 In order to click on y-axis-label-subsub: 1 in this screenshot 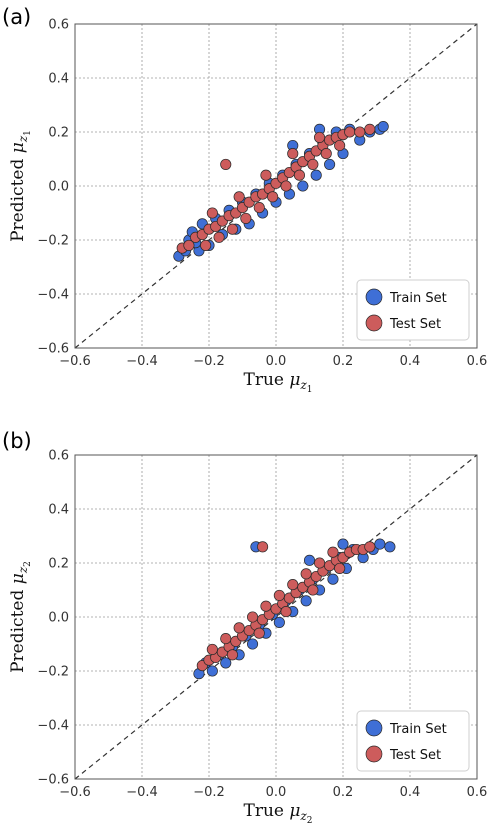, I will do `click(28, 133)`.